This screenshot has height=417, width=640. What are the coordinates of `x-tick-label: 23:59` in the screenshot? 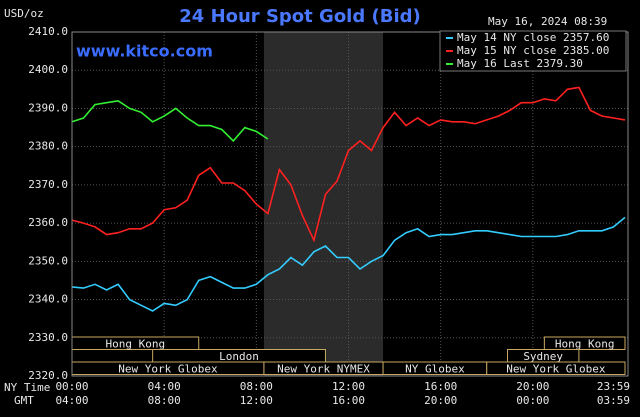 It's located at (613, 386).